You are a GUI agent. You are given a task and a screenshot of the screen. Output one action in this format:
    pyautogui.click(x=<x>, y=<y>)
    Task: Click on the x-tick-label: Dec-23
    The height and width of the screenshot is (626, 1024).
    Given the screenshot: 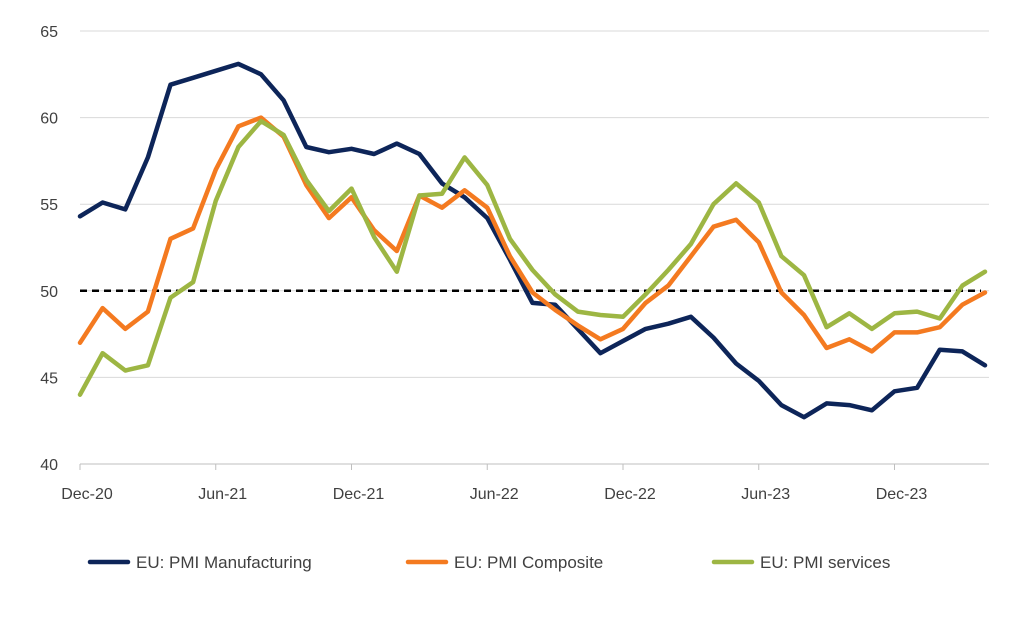 What is the action you would take?
    pyautogui.click(x=902, y=494)
    